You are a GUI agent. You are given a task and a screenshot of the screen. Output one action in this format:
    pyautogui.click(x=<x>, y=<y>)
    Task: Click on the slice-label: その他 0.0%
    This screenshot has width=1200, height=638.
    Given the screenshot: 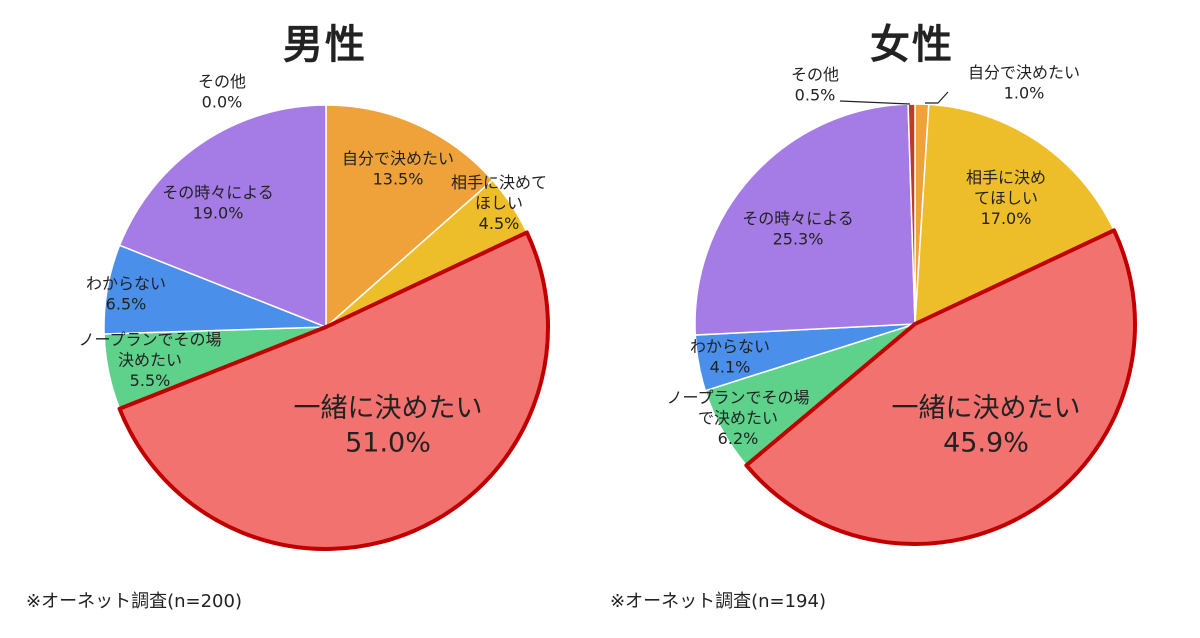 What is the action you would take?
    pyautogui.click(x=222, y=91)
    